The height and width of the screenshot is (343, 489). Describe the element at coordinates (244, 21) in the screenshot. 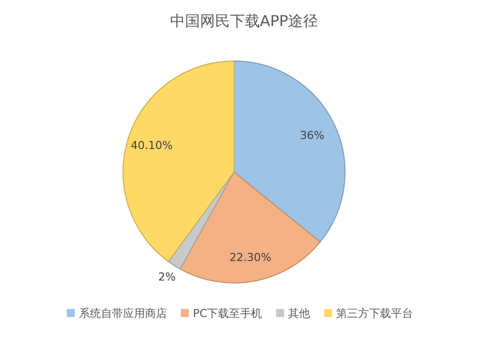

I see `chart-title: 中国网民下载APP途径` at that location.